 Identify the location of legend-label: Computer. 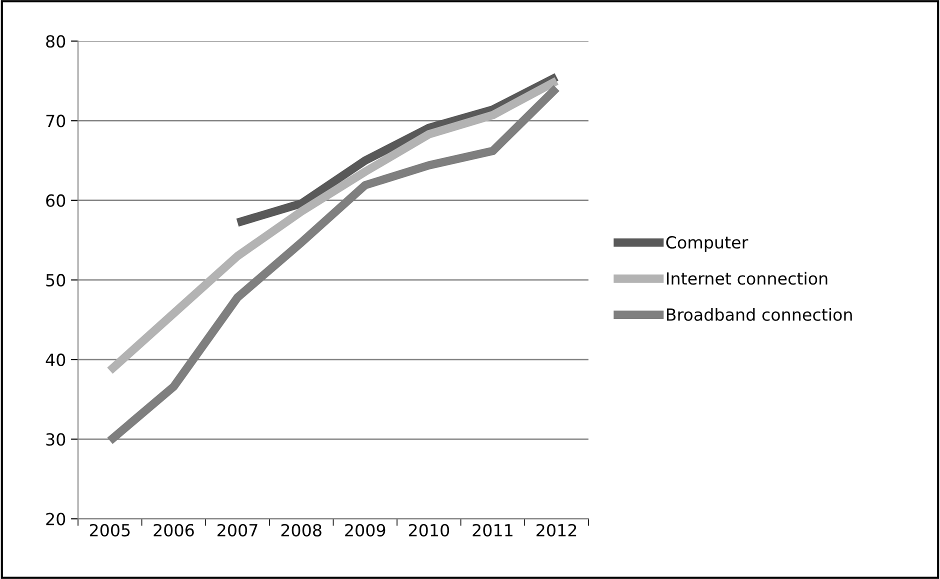
(707, 244).